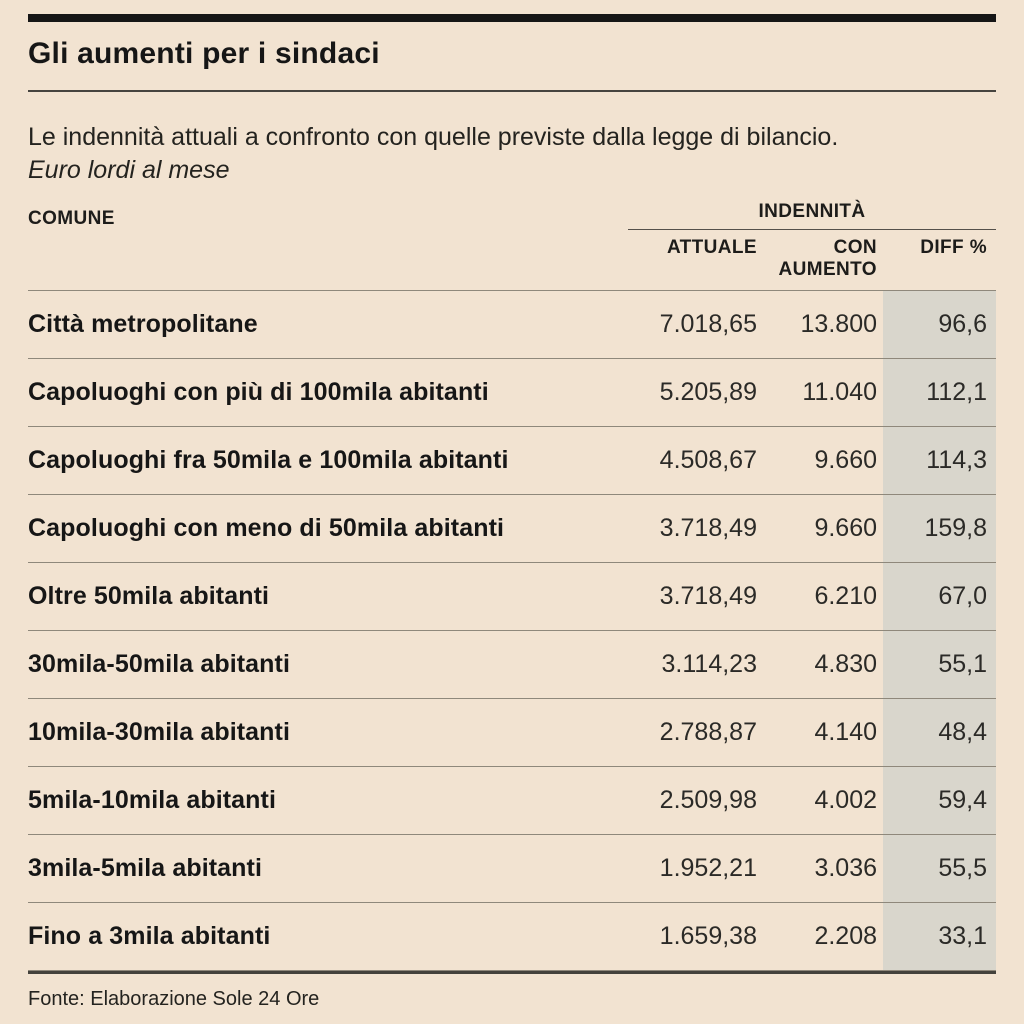 This screenshot has width=1024, height=1024. Describe the element at coordinates (512, 91) in the screenshot. I see `title-divider` at that location.